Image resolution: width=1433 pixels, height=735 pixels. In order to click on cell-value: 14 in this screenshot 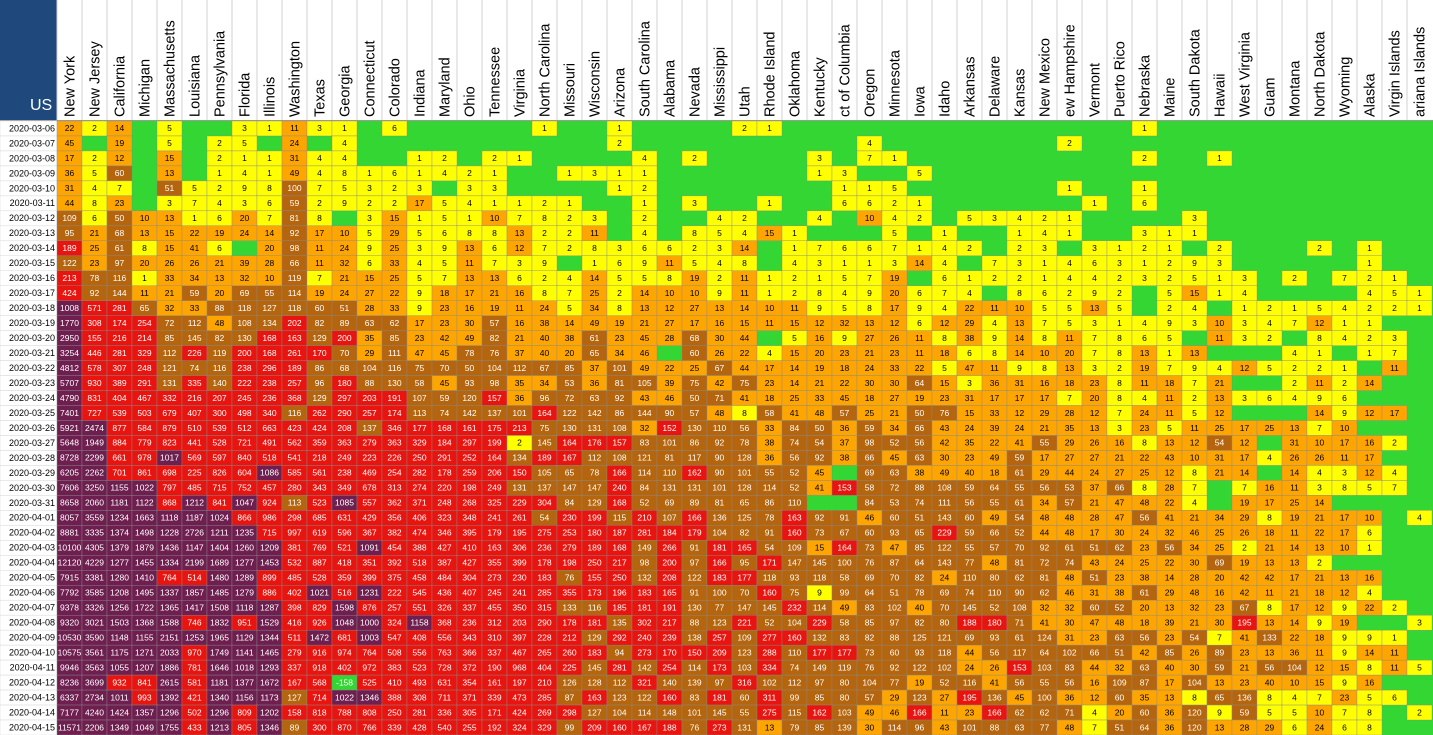, I will do `click(1295, 548)`.